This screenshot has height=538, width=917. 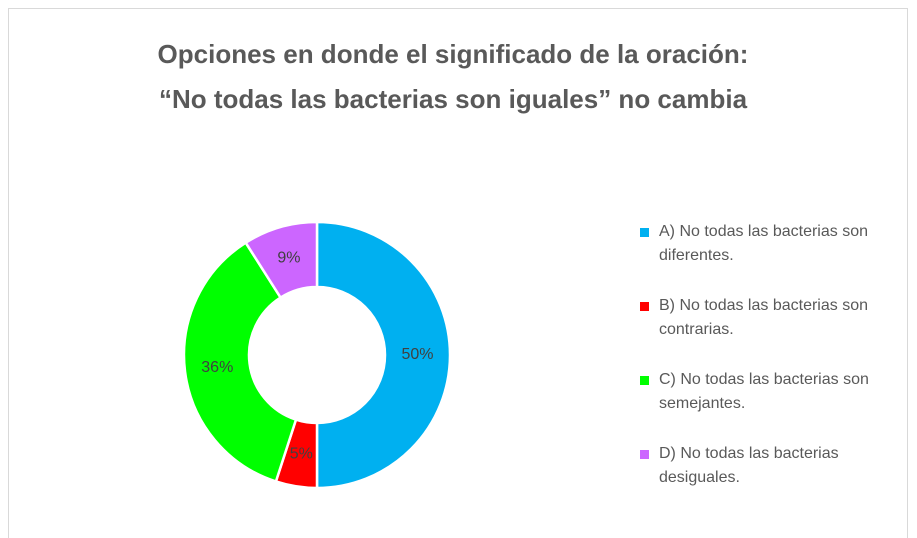 What do you see at coordinates (417, 354) in the screenshot?
I see `data-label: 50%` at bounding box center [417, 354].